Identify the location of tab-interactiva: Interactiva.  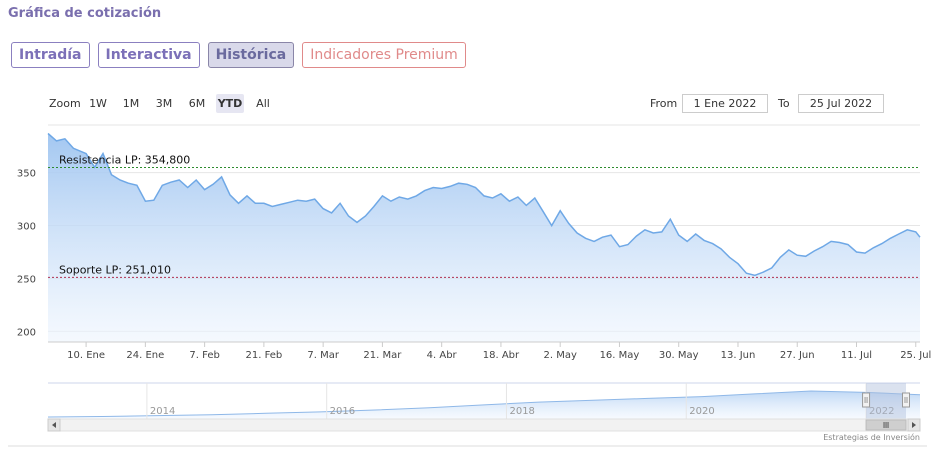
(148, 55).